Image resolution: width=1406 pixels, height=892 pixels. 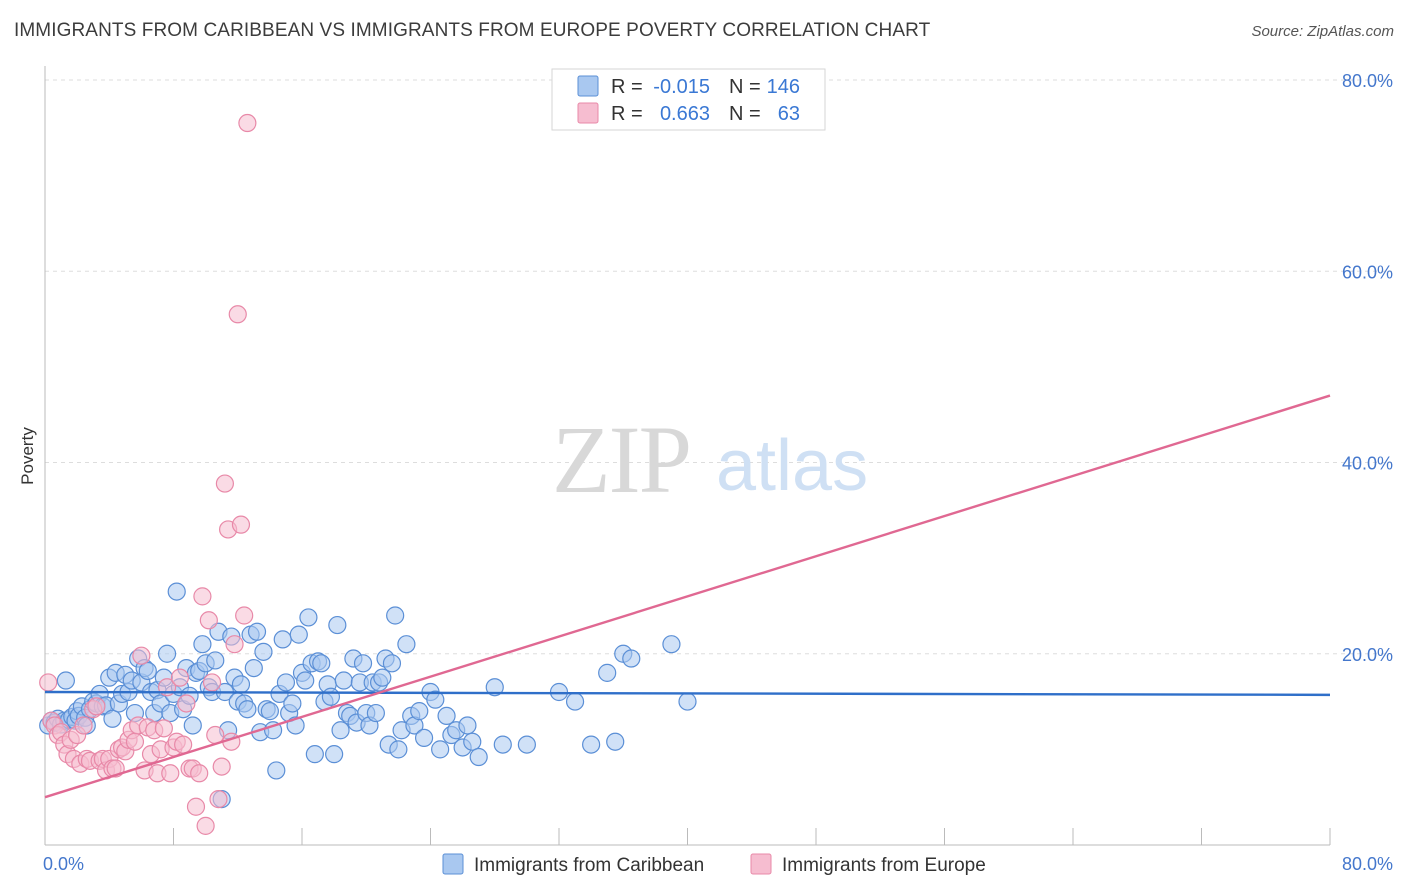 What do you see at coordinates (710, 459) in the screenshot?
I see `watermark: ZIP atlas` at bounding box center [710, 459].